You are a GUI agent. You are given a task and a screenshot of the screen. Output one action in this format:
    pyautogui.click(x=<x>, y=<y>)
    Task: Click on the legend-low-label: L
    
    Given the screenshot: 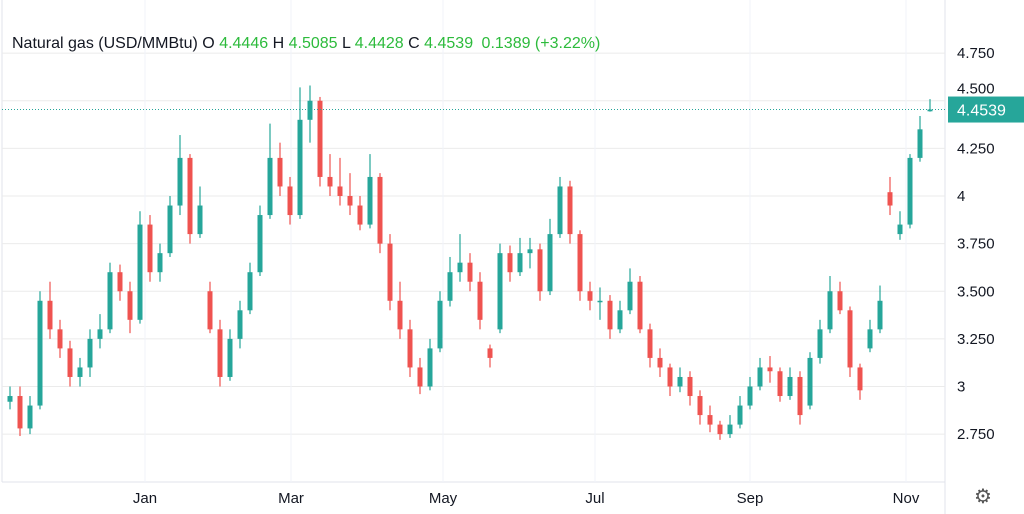 What is the action you would take?
    pyautogui.click(x=346, y=43)
    